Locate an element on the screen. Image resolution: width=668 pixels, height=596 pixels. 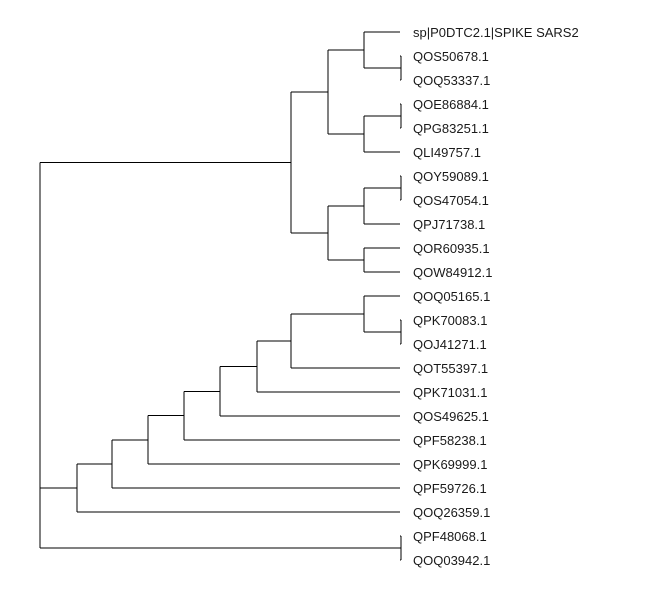
leaf-label: QOS50678.1 is located at coordinates (451, 56).